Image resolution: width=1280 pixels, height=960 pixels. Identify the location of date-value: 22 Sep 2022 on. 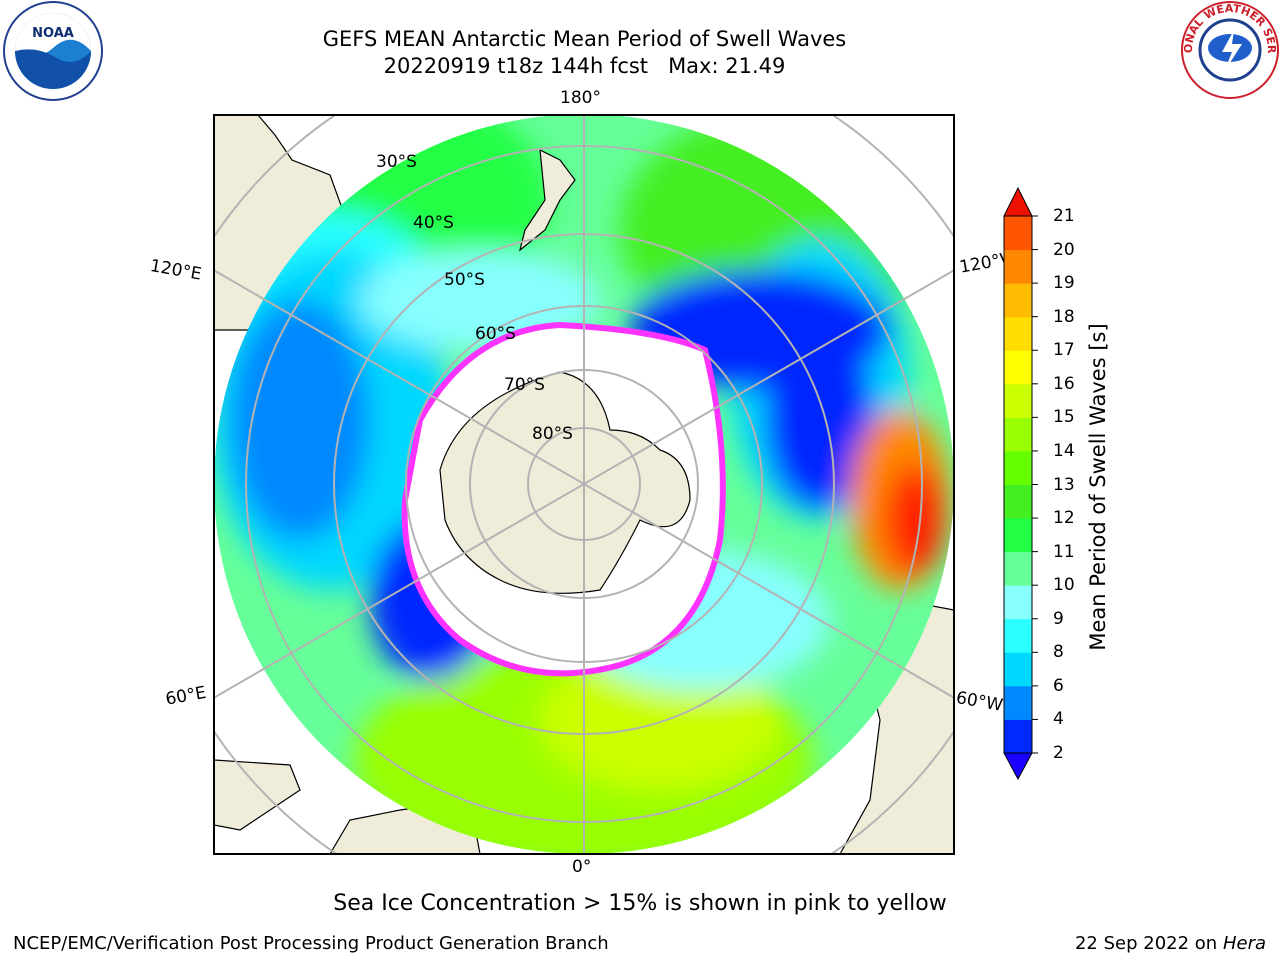
(1146, 943).